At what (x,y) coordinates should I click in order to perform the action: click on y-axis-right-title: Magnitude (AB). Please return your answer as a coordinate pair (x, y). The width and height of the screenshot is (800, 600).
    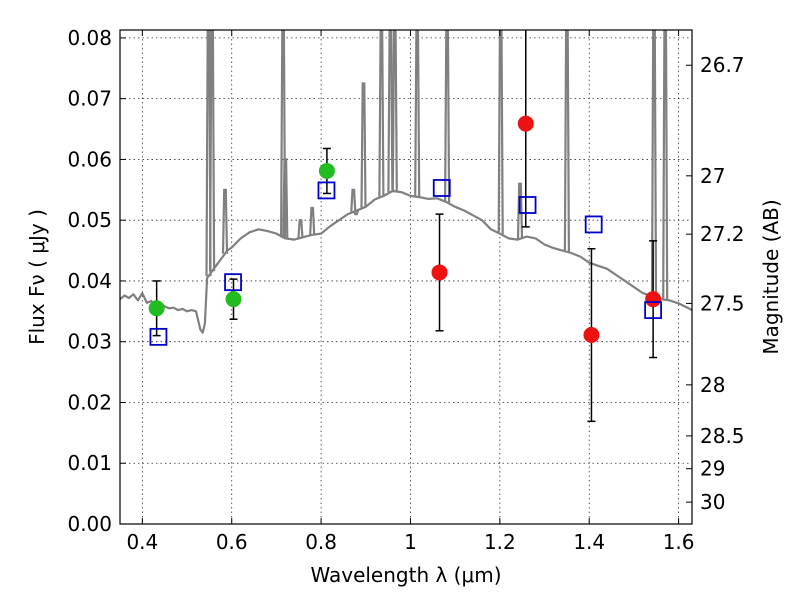
    Looking at the image, I should click on (771, 276).